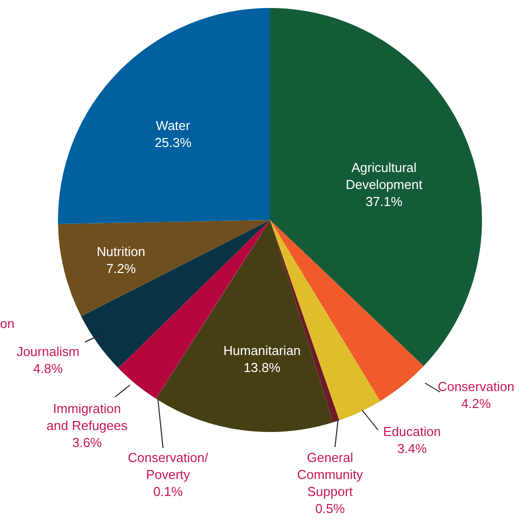 Image resolution: width=521 pixels, height=526 pixels. I want to click on data-label: 0.5%, so click(330, 508).